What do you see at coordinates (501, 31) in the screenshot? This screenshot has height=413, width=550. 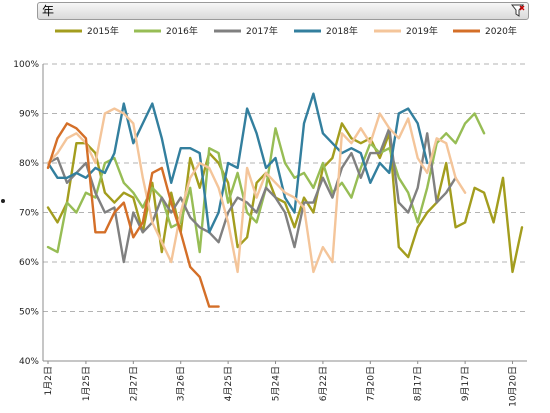 I see `legend-label: 2020年` at bounding box center [501, 31].